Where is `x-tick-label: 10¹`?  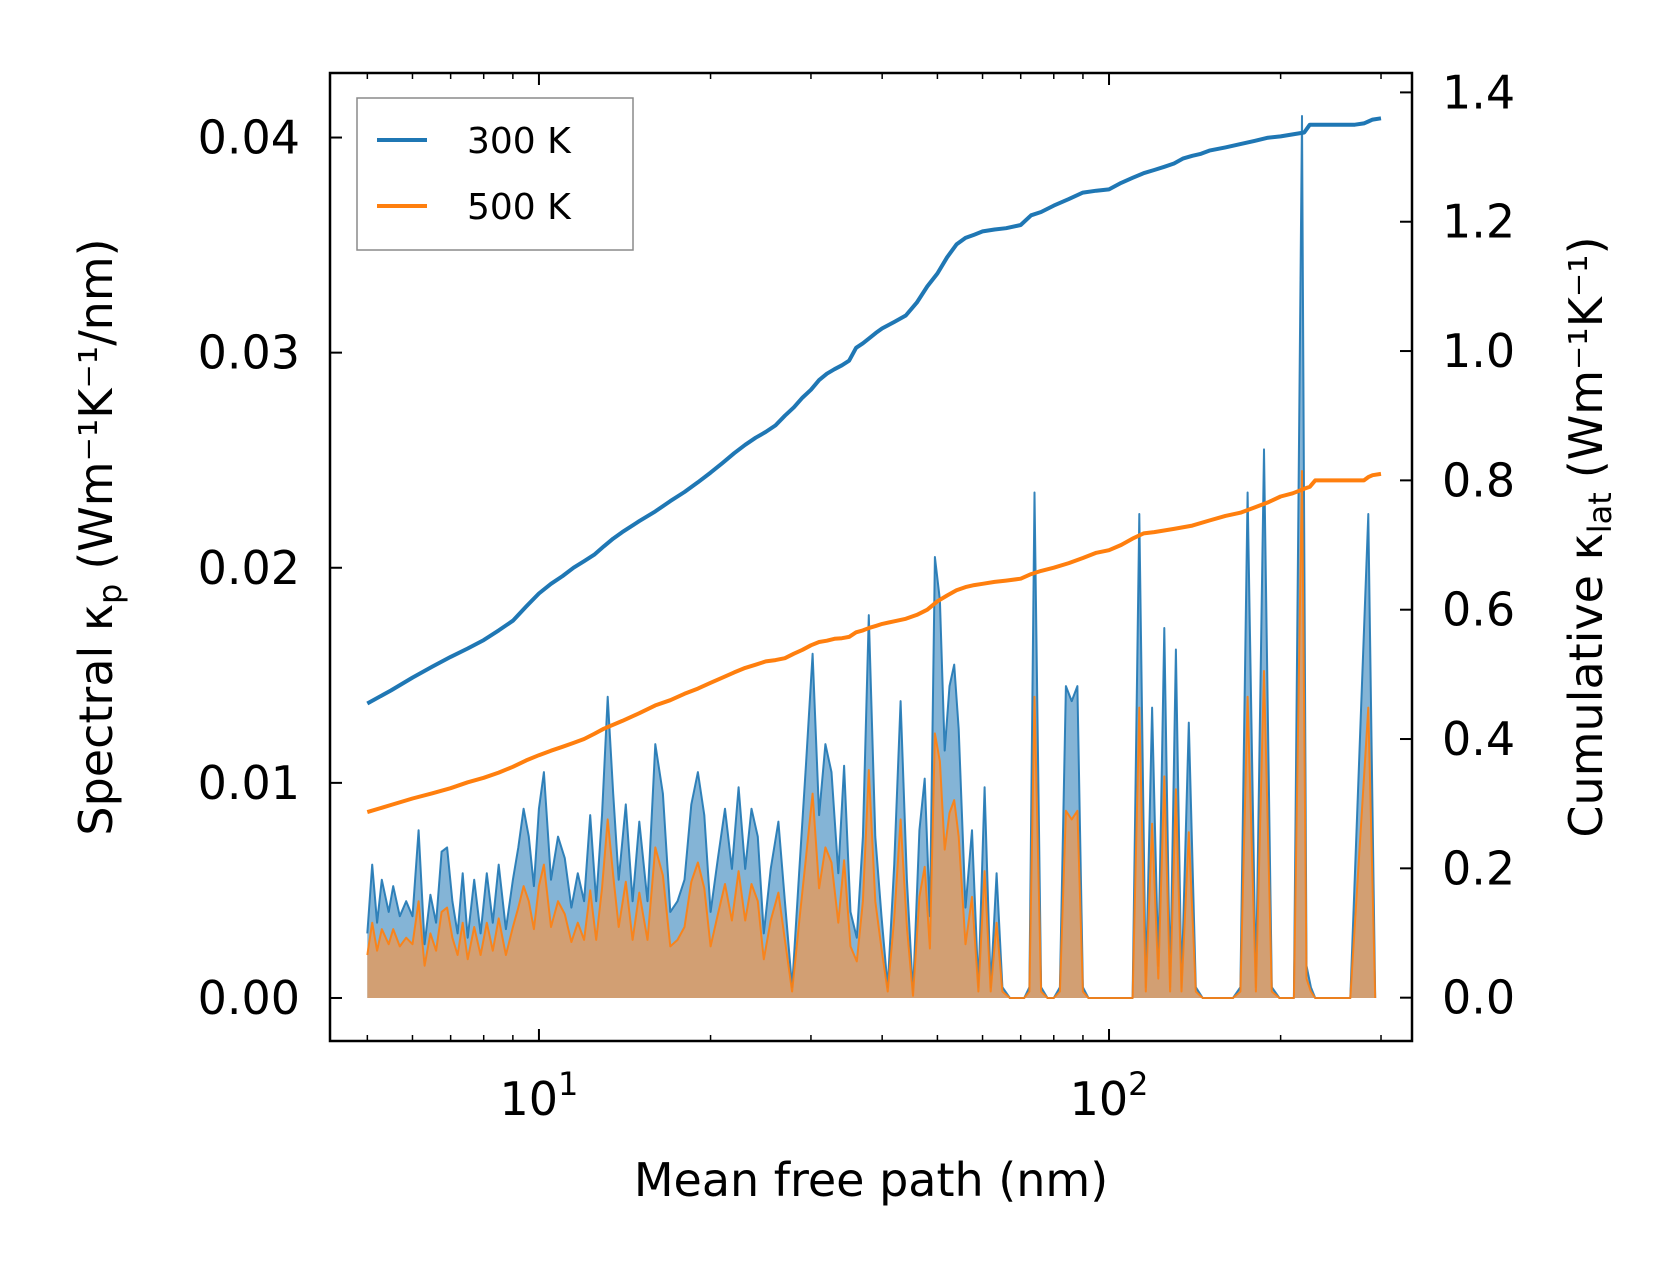 x-tick-label: 10¹ is located at coordinates (538, 1095).